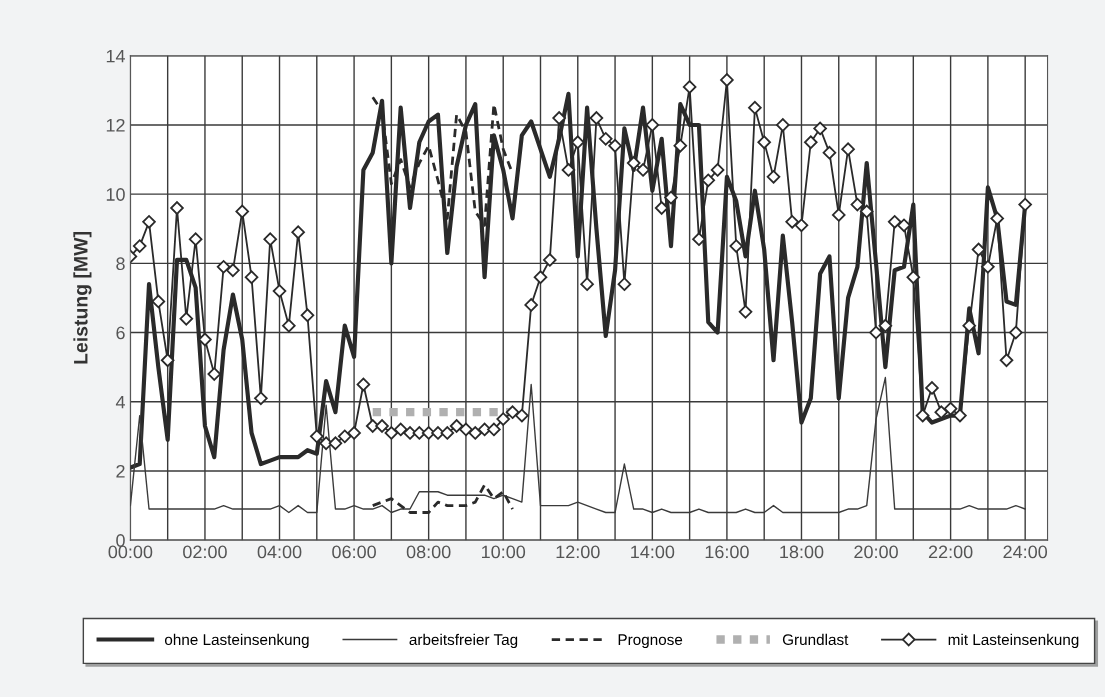 This screenshot has height=697, width=1105. I want to click on y-axis-title: Leistung [MW], so click(82, 298).